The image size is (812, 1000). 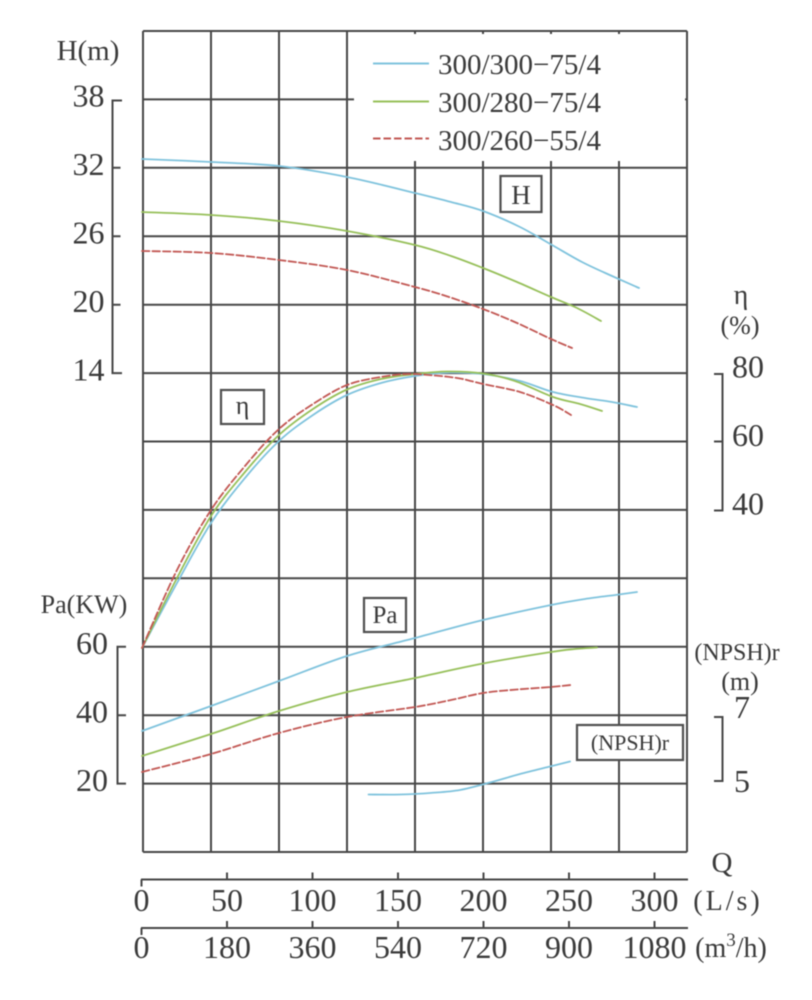 What do you see at coordinates (88, 51) in the screenshot?
I see `svg-text: H(m)` at bounding box center [88, 51].